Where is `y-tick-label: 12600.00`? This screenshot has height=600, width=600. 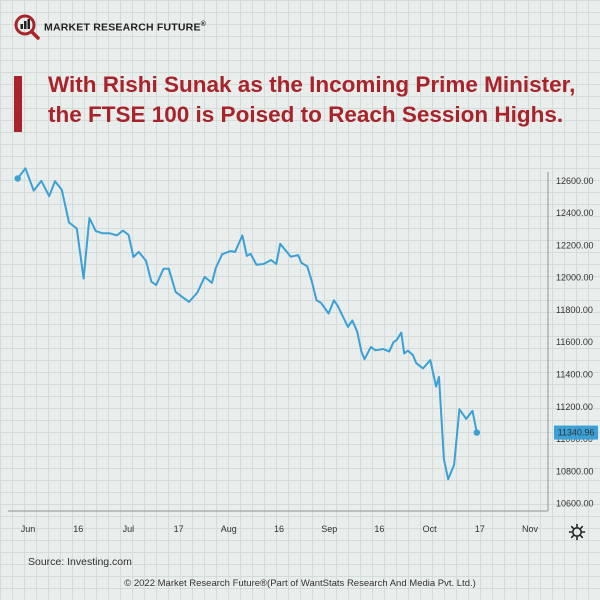
y-tick-label: 12600.00 is located at coordinates (575, 181).